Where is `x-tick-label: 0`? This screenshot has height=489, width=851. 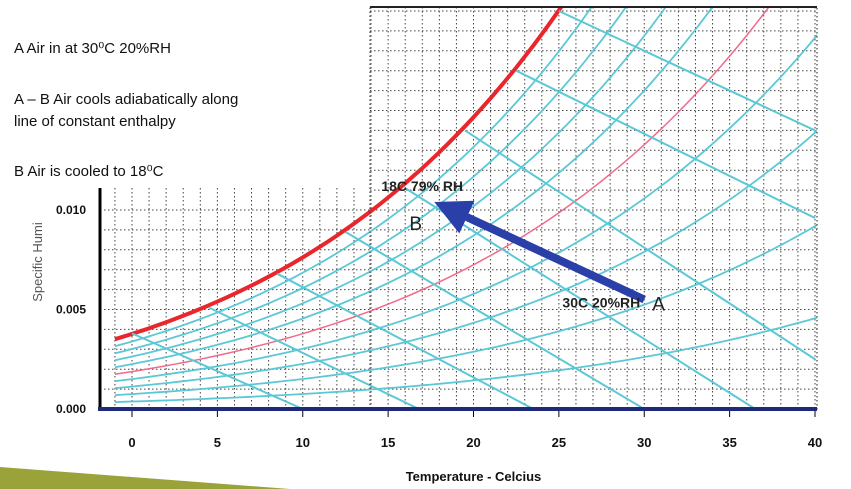
x-tick-label: 0 is located at coordinates (131, 442).